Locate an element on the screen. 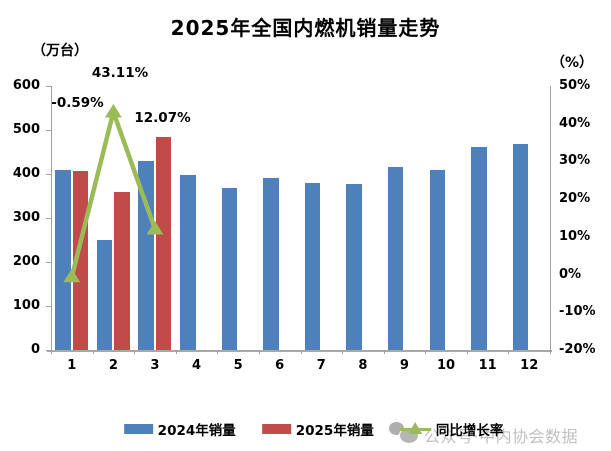  watermark-text: 公众号·中内协会数据 is located at coordinates (501, 436).